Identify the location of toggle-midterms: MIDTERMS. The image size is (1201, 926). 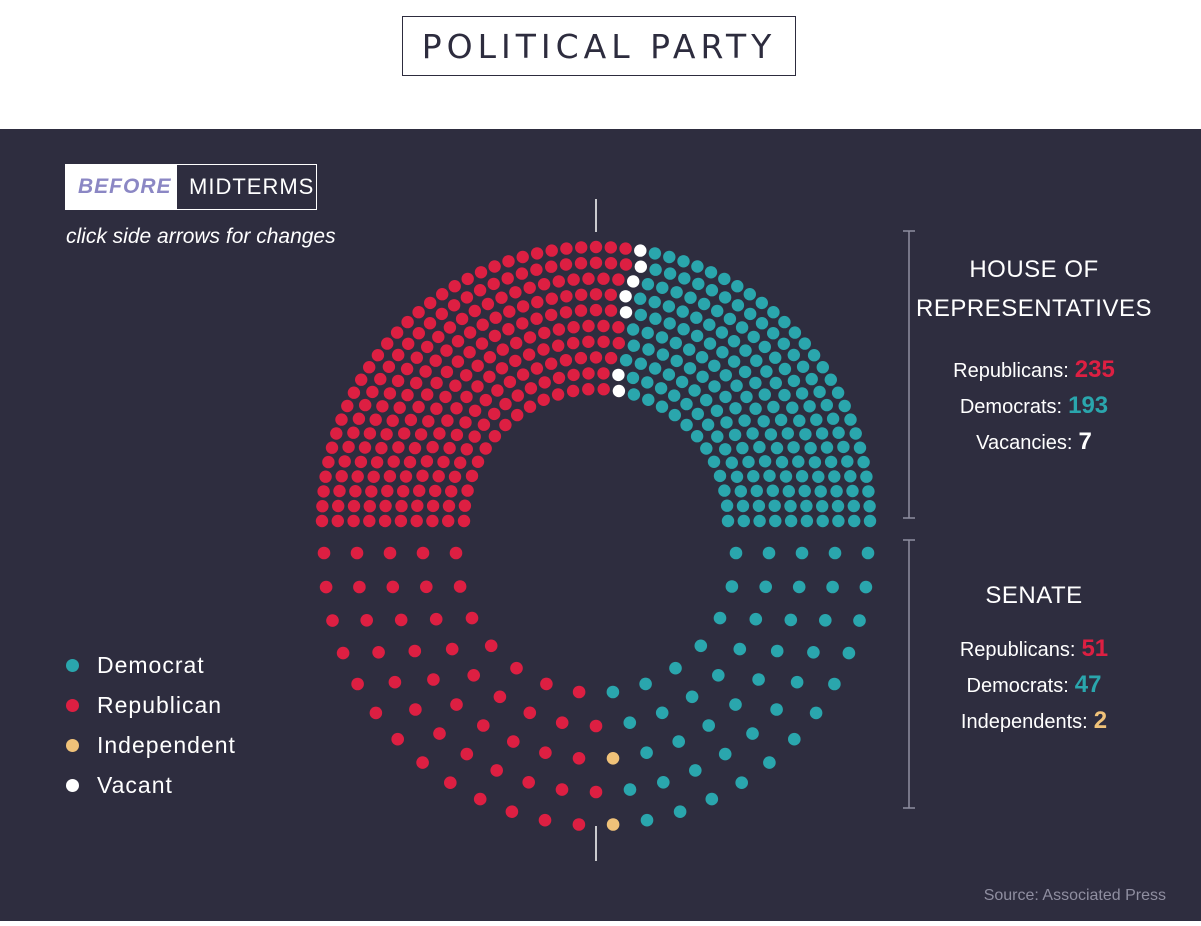
(252, 186).